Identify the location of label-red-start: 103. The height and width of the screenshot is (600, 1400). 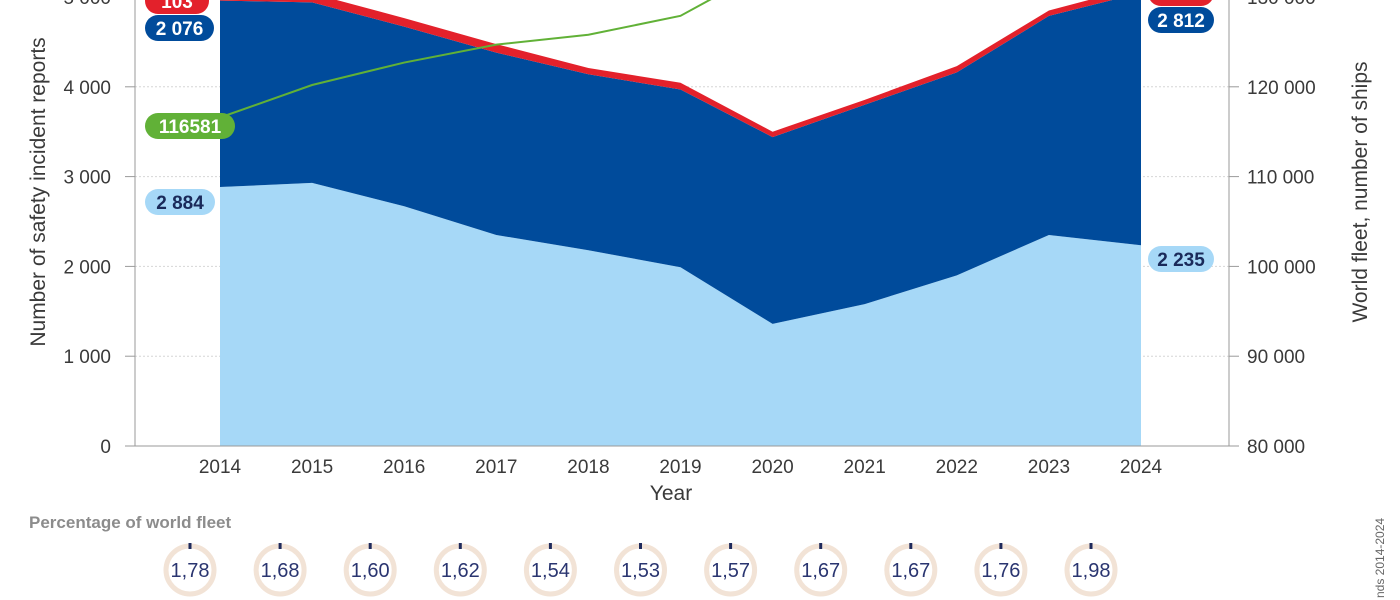
(177, 7).